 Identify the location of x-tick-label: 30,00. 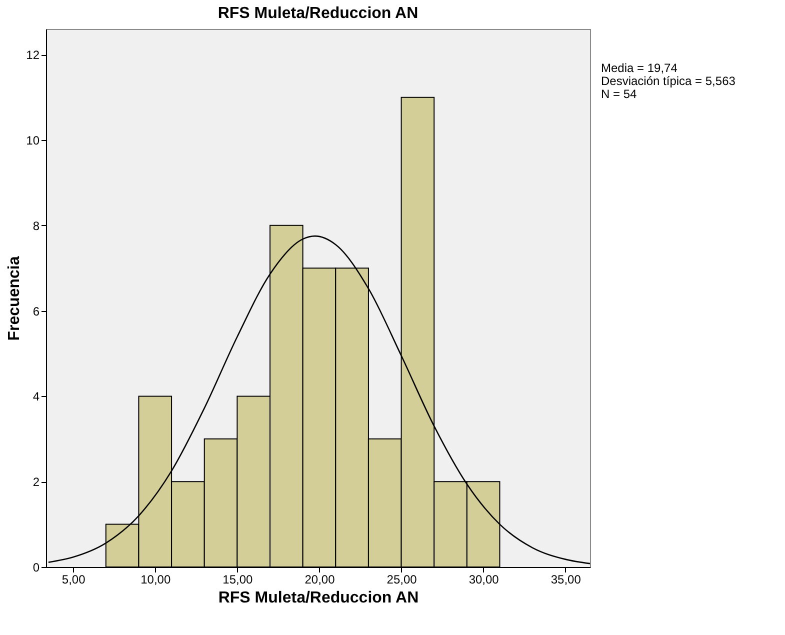
(484, 579).